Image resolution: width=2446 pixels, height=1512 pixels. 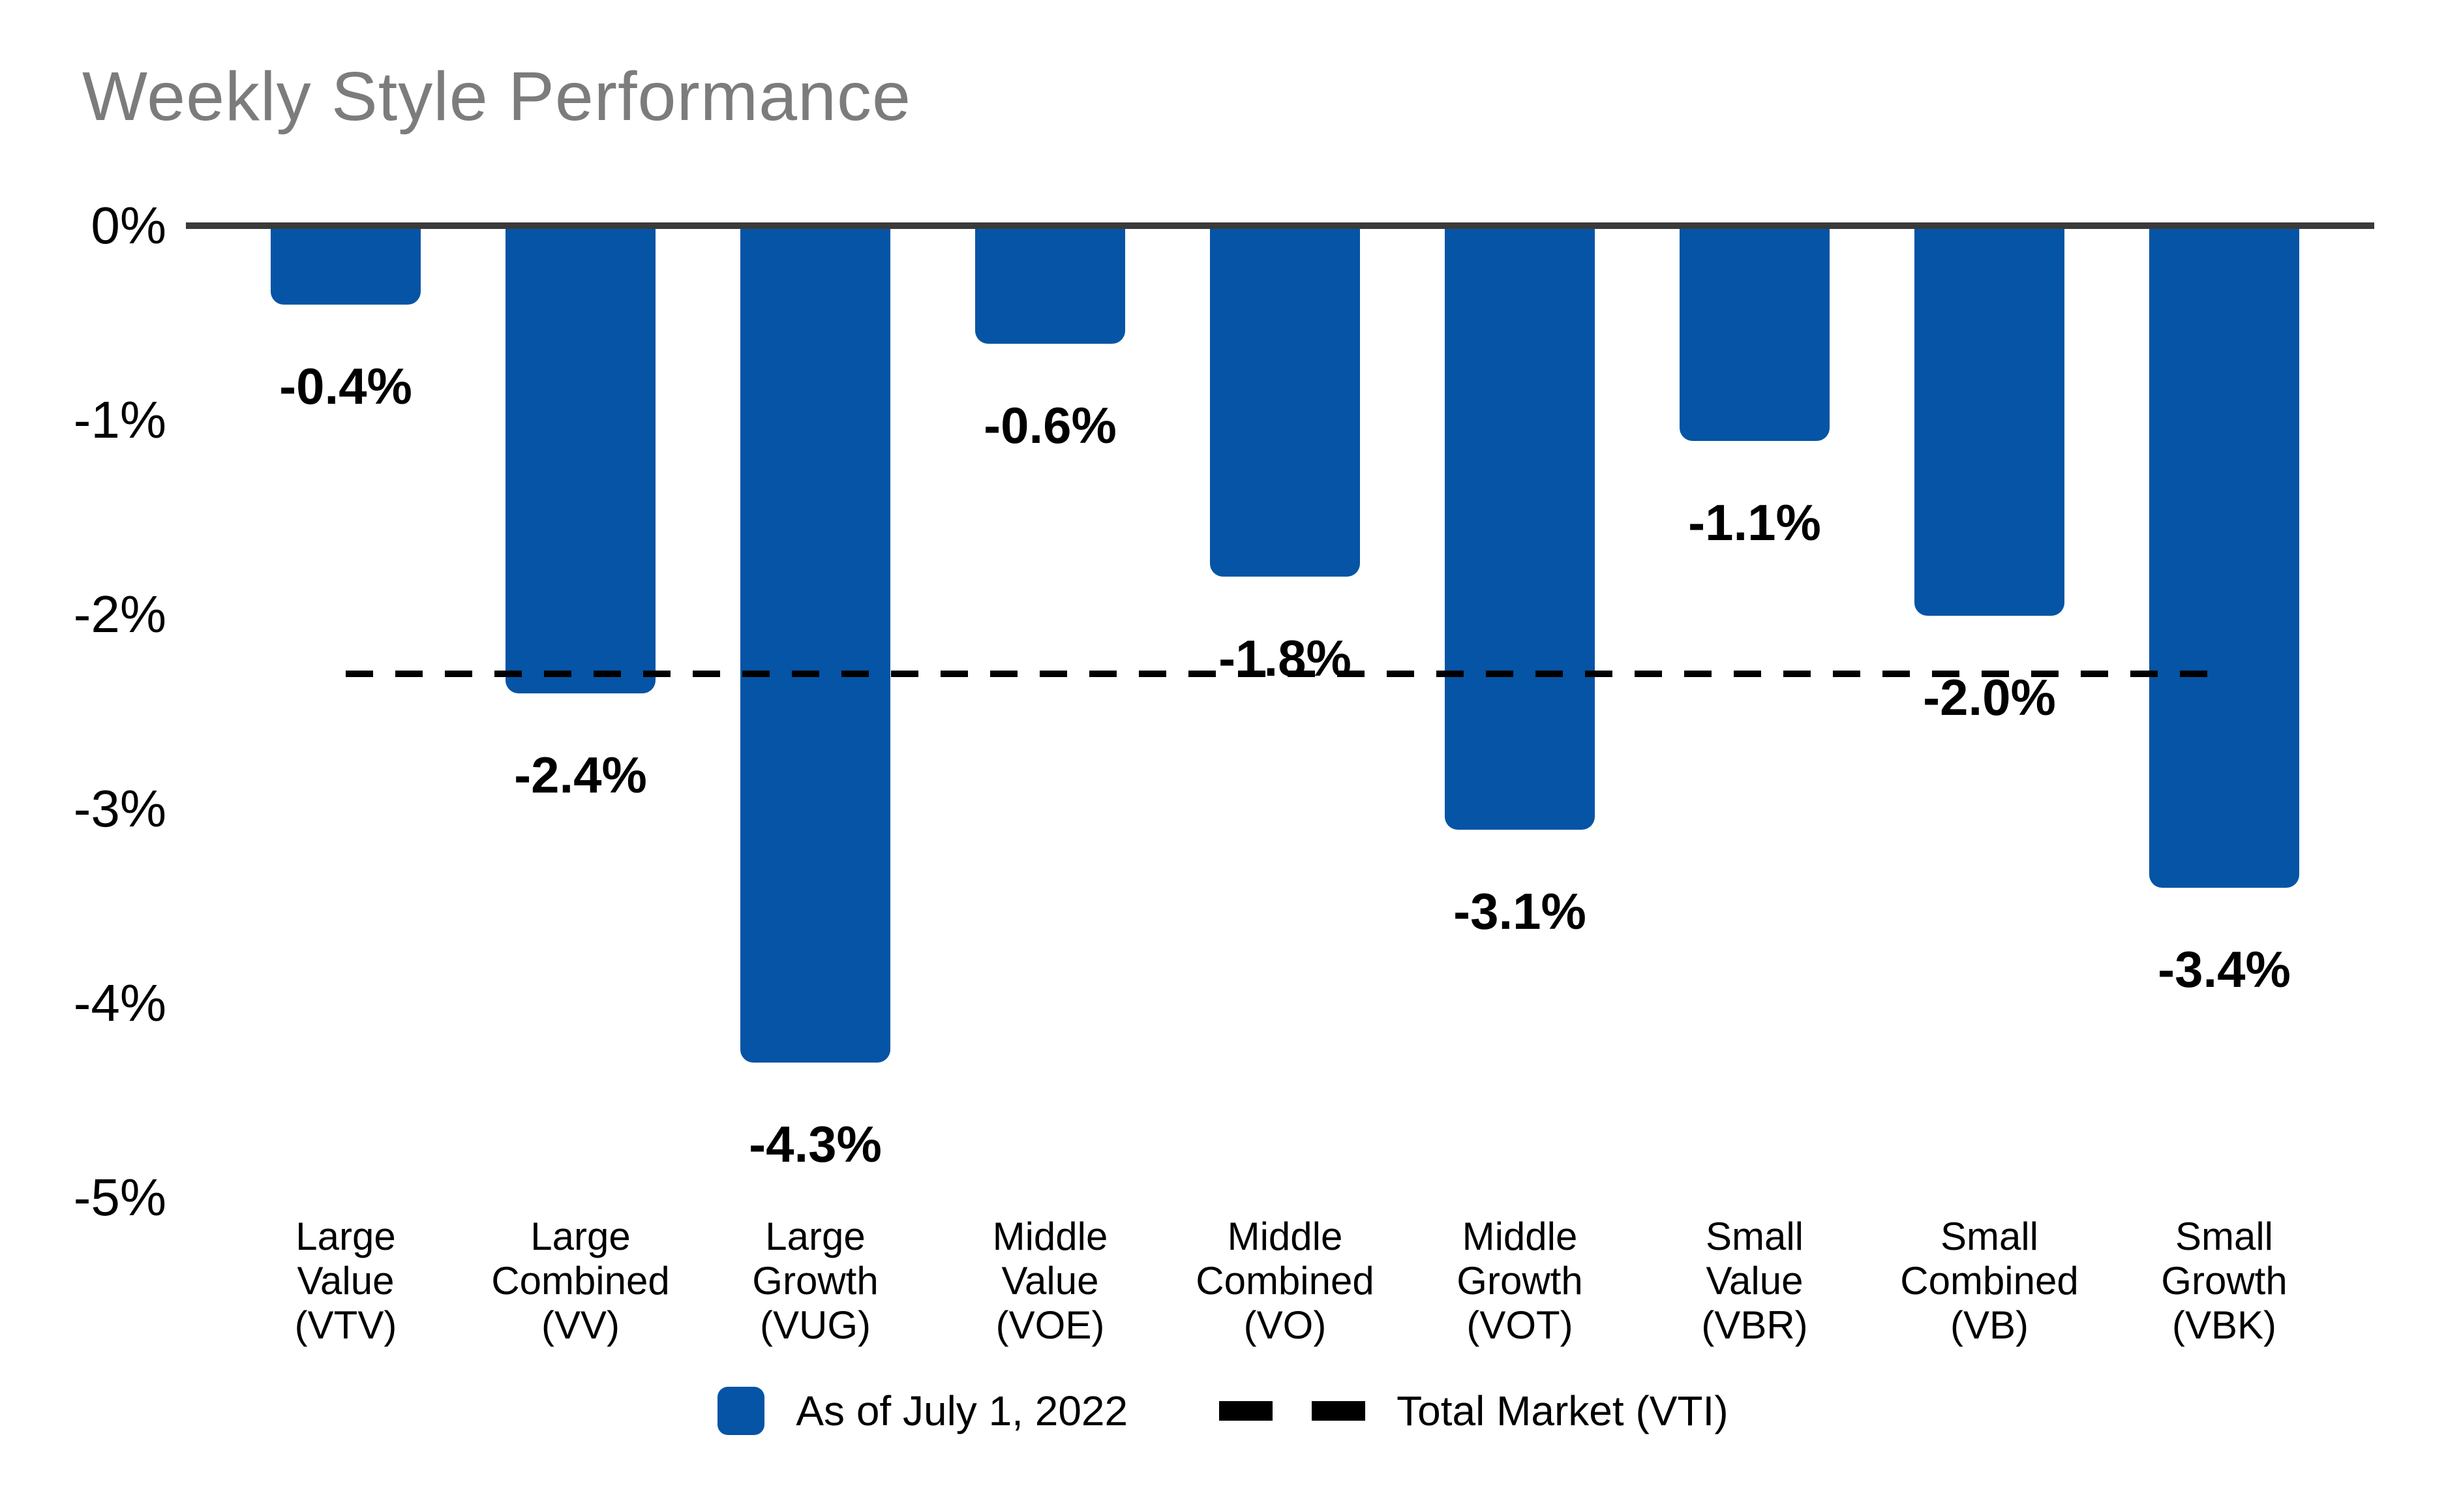 I want to click on chart-title: Weekly Style Performance, so click(x=496, y=96).